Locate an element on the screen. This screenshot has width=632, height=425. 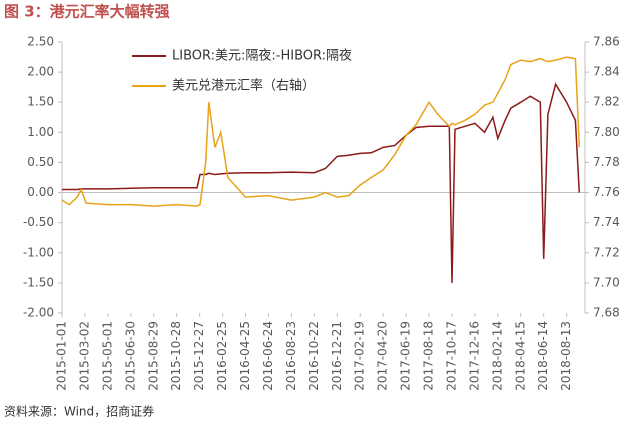
x-tick-label: 2018-08-13 is located at coordinates (566, 356).